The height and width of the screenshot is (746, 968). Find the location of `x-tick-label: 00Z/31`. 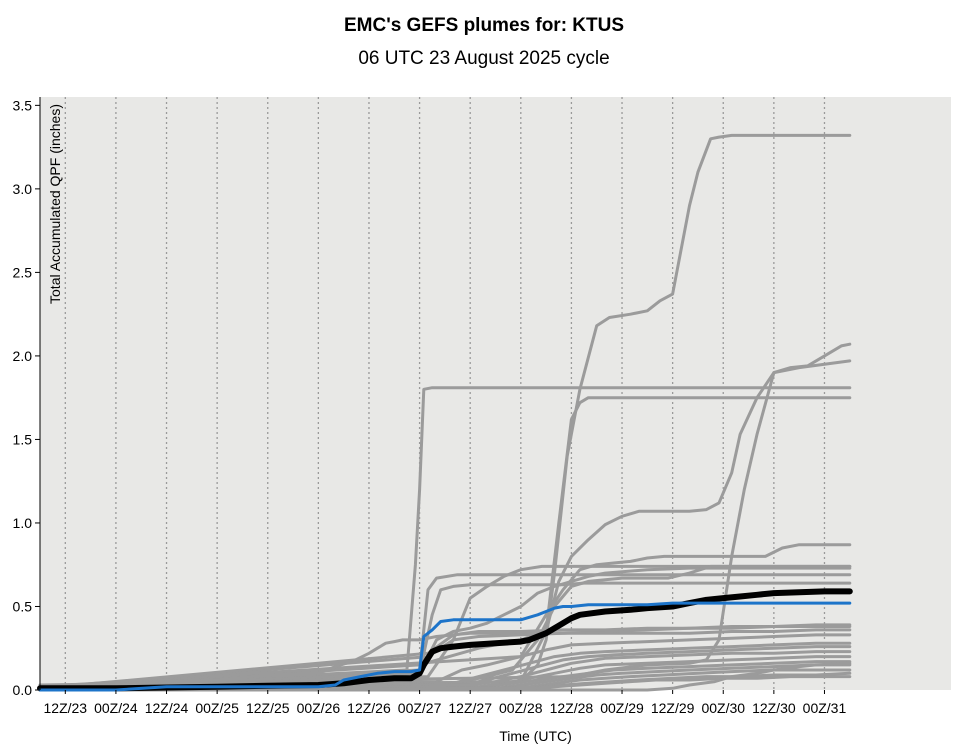

x-tick-label: 00Z/31 is located at coordinates (825, 708).